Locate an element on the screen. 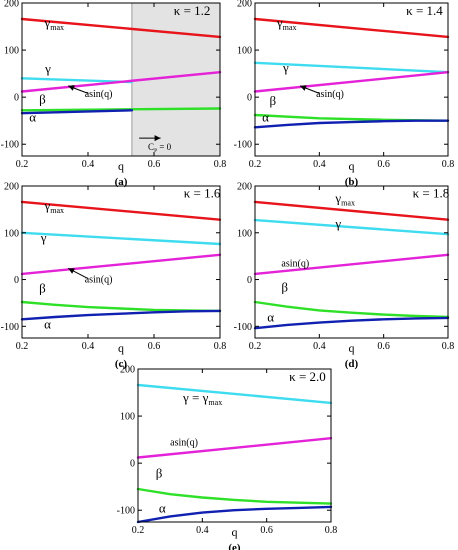  curve-label-3: β is located at coordinates (159, 473).